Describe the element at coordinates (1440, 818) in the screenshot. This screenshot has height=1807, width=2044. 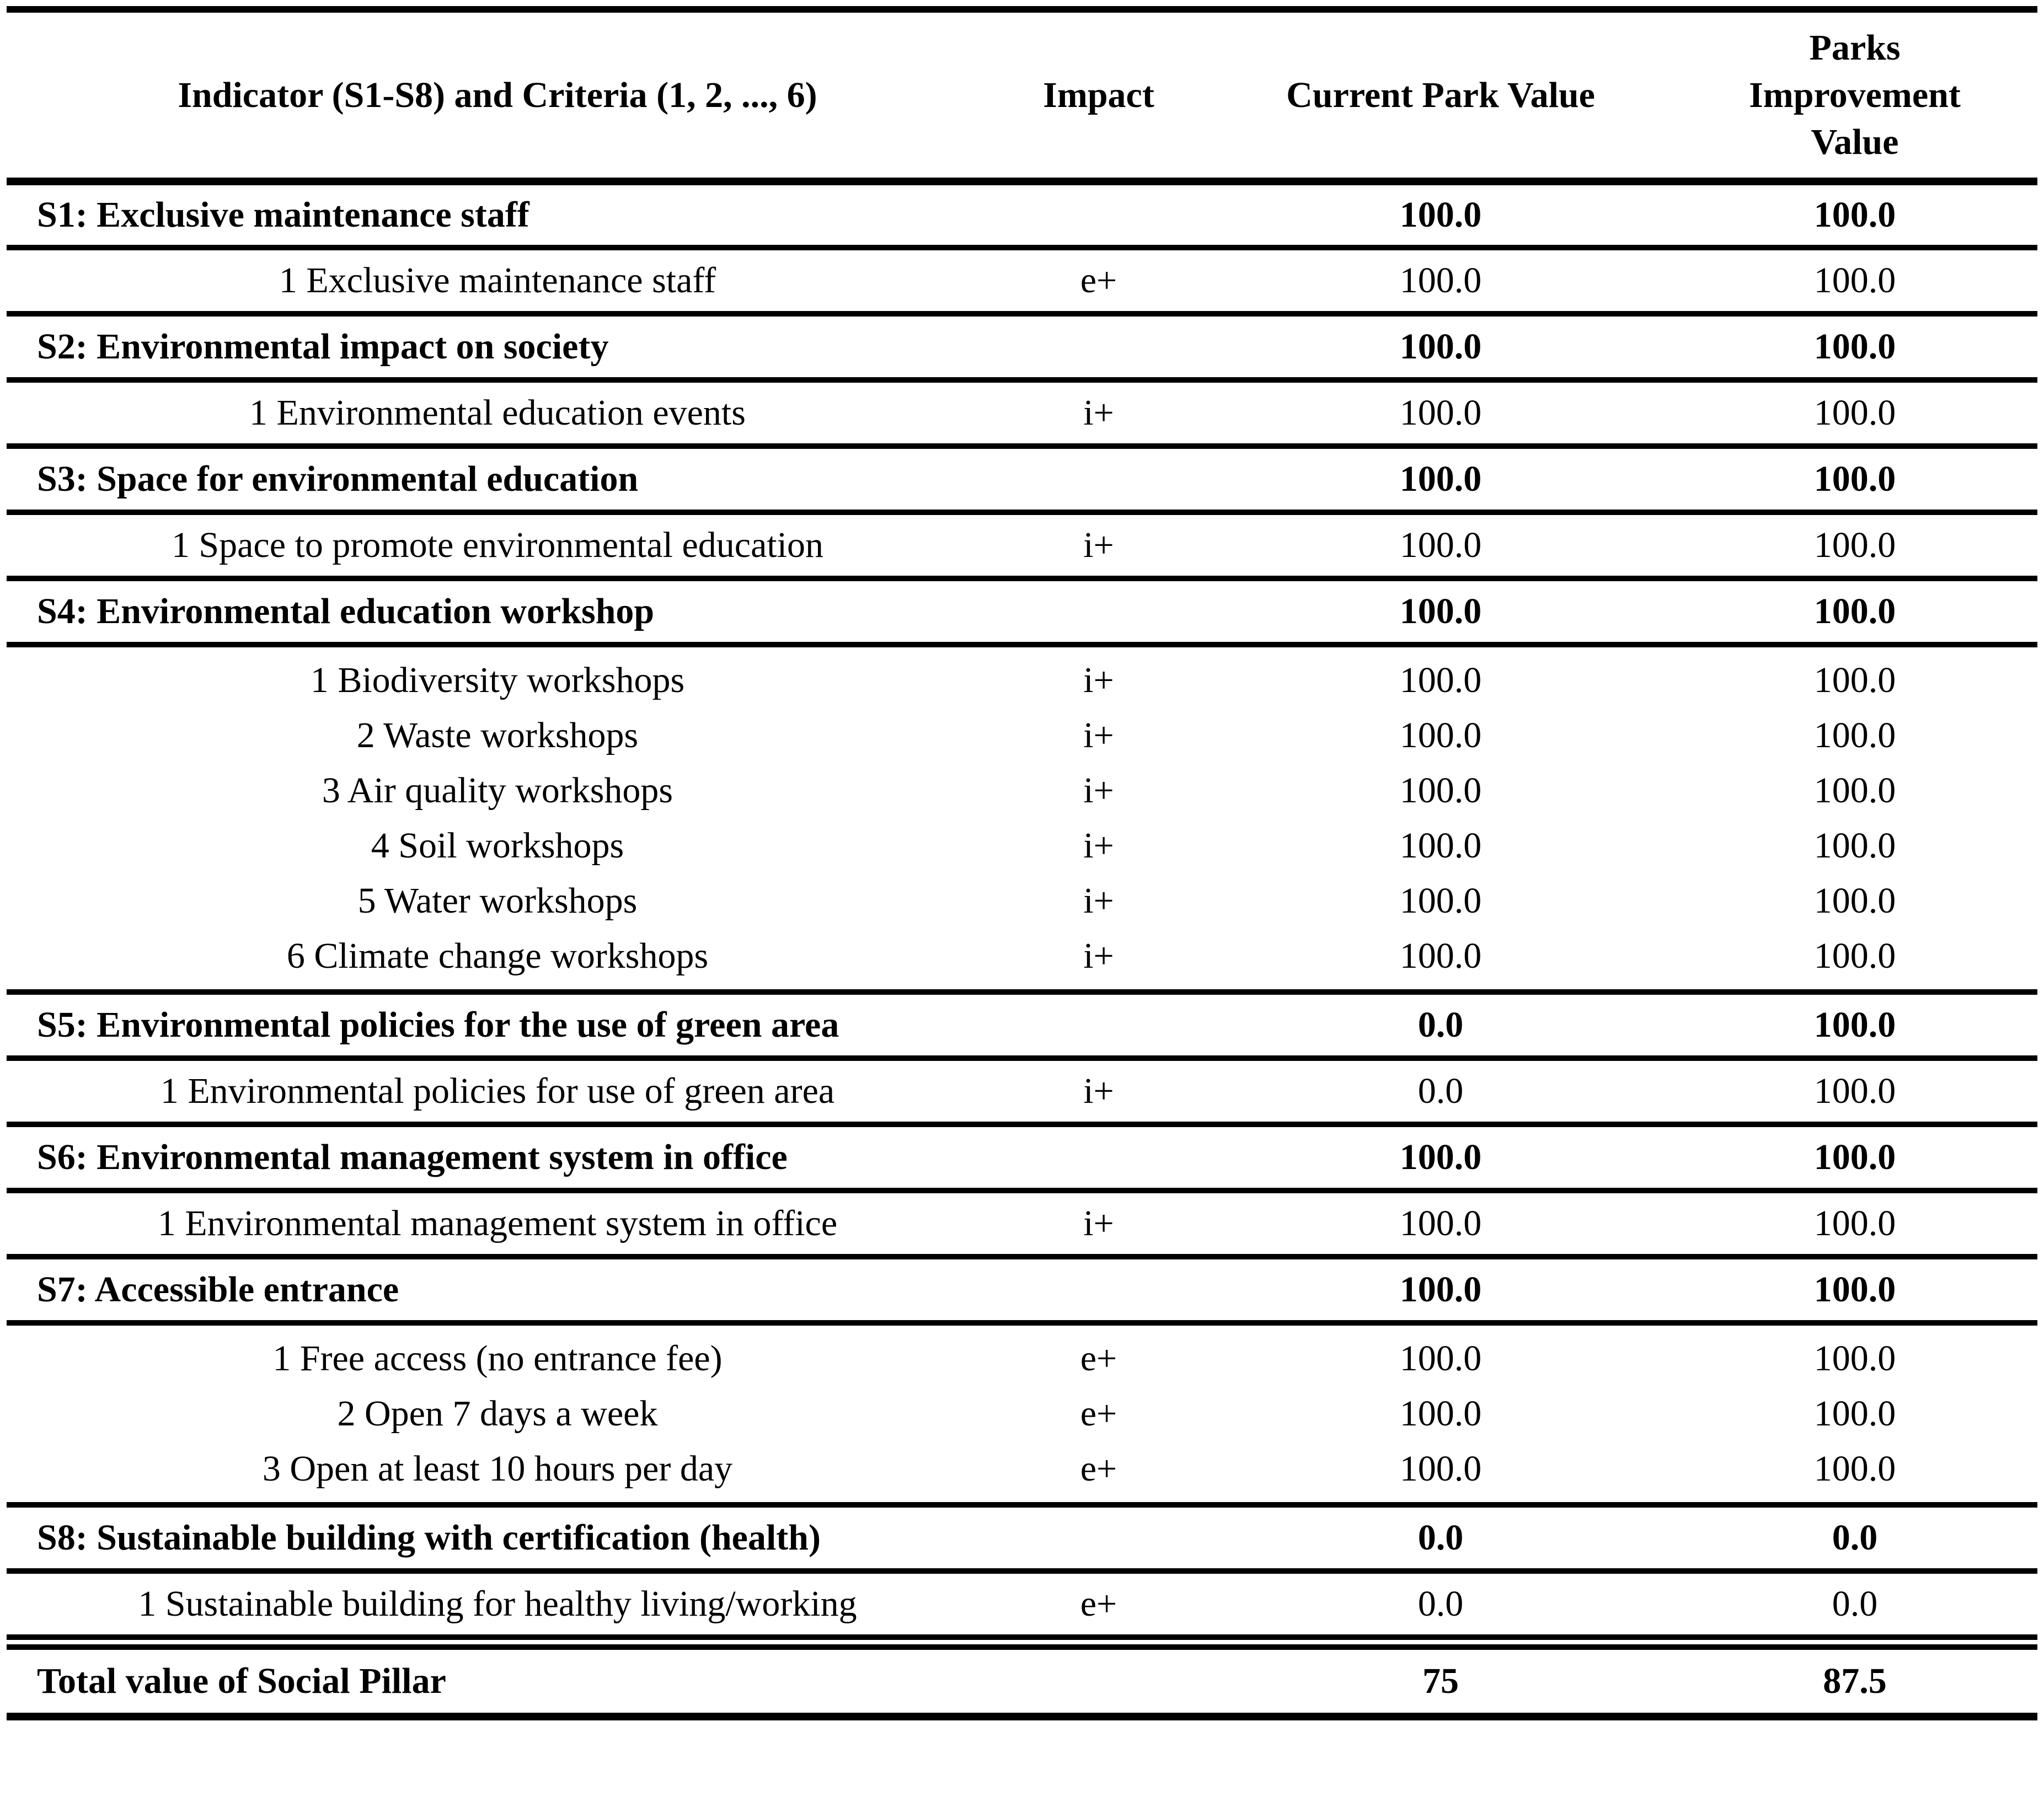
I see `criteria-currents-s4: 100.0 100.0 100.0 100.0 100.0 100.0` at that location.